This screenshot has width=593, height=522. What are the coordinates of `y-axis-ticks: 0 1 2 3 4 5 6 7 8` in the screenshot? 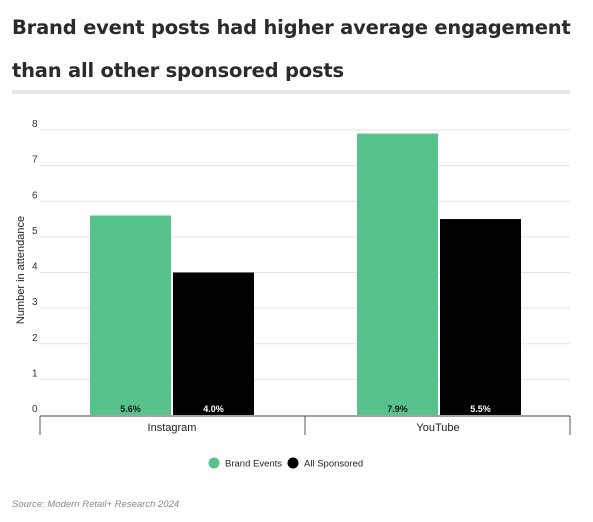 It's located at (35, 267).